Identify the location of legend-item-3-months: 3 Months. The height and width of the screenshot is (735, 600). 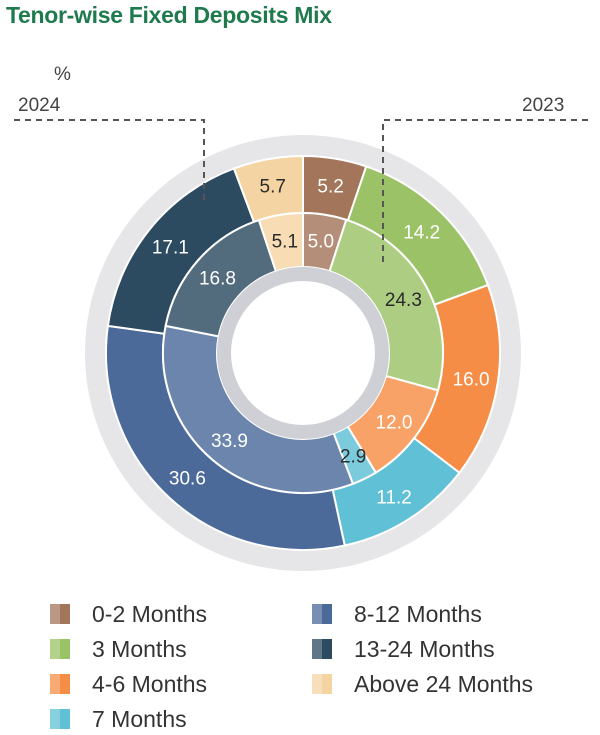
(118, 649).